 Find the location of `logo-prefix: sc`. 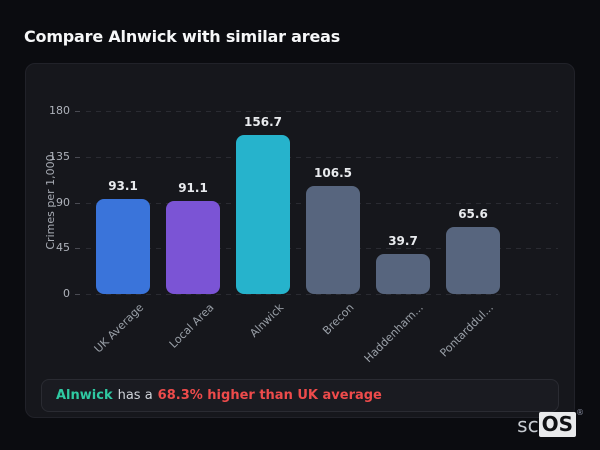

logo-prefix: sc is located at coordinates (528, 425).